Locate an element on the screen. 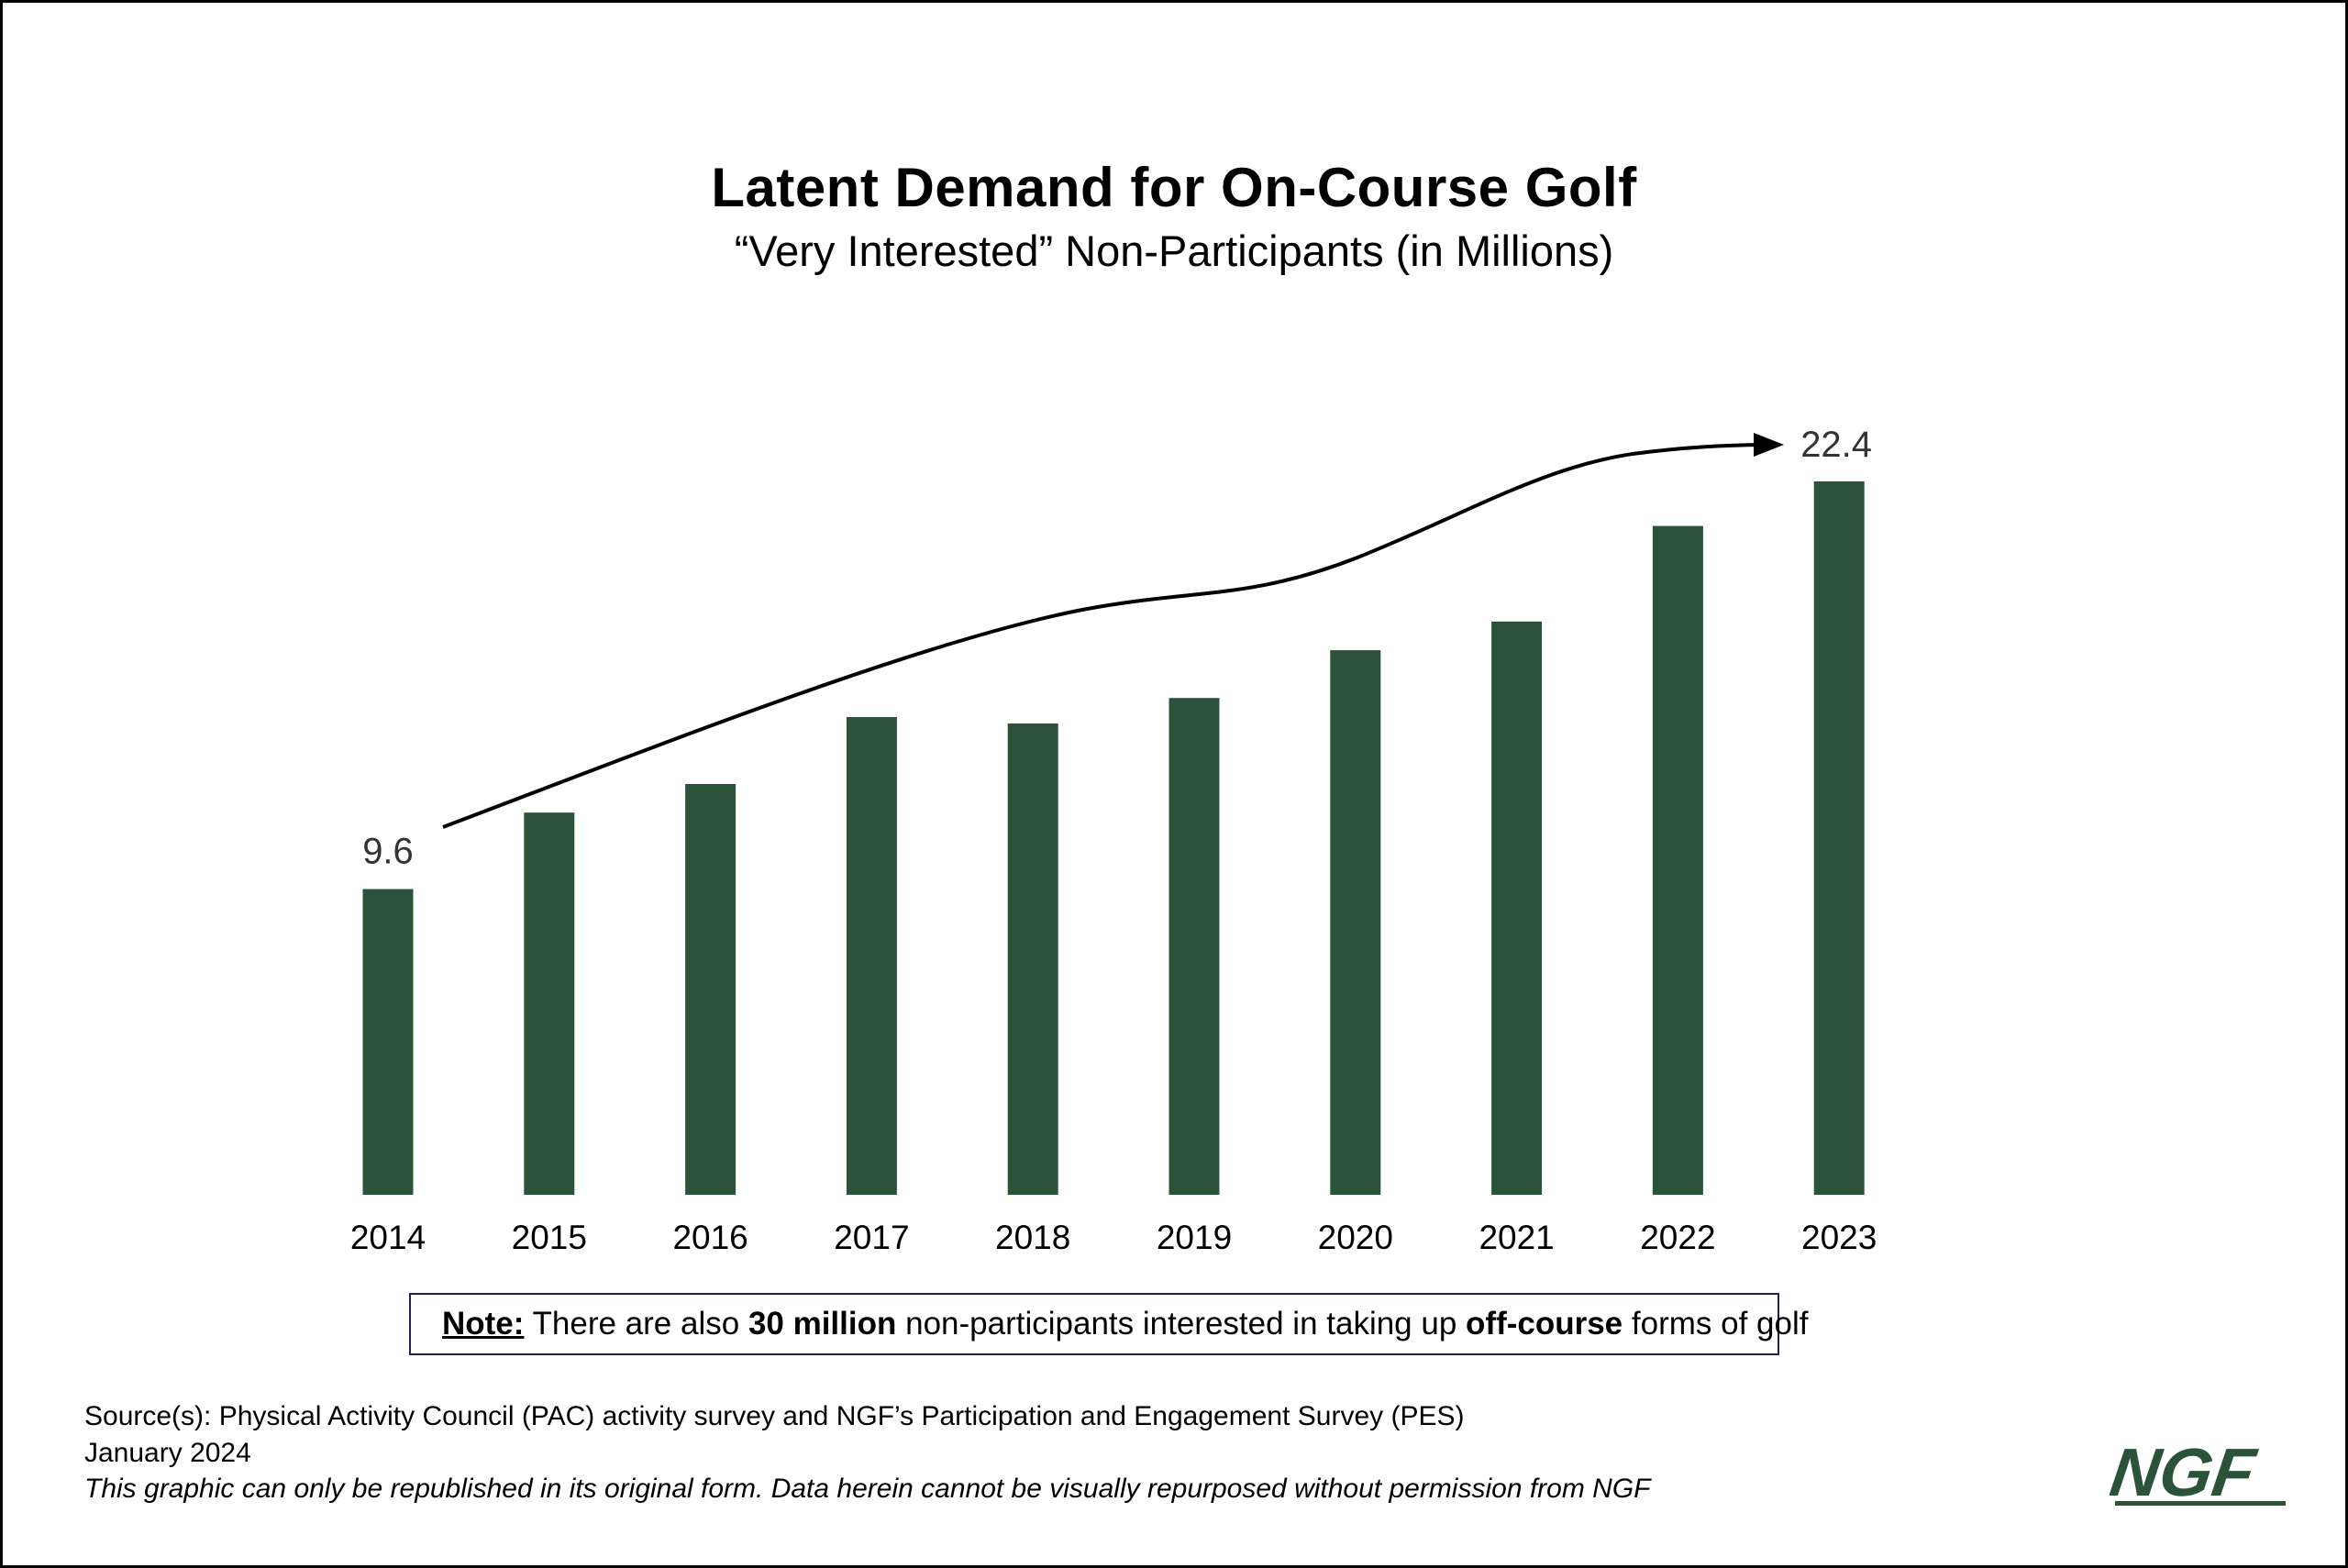 The height and width of the screenshot is (1568, 2348). x-tick-label: 2023 is located at coordinates (1839, 1237).